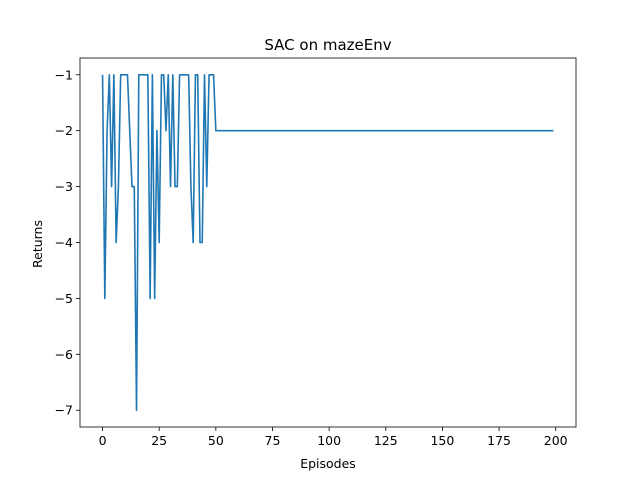  I want to click on x-axis: 0 25 50 75 100 125 150 175 200, so click(333, 437).